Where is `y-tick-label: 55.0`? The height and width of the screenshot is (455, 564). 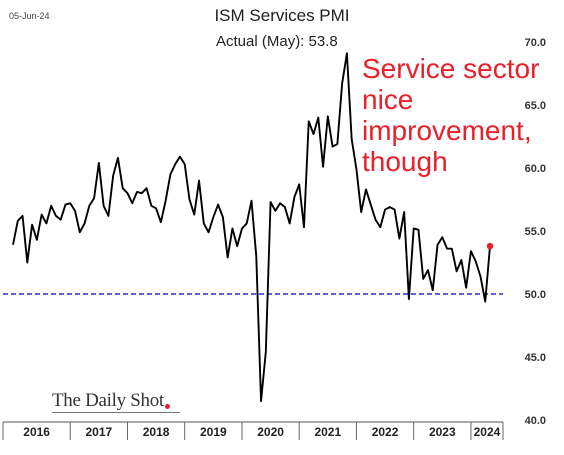 y-tick-label: 55.0 is located at coordinates (535, 232).